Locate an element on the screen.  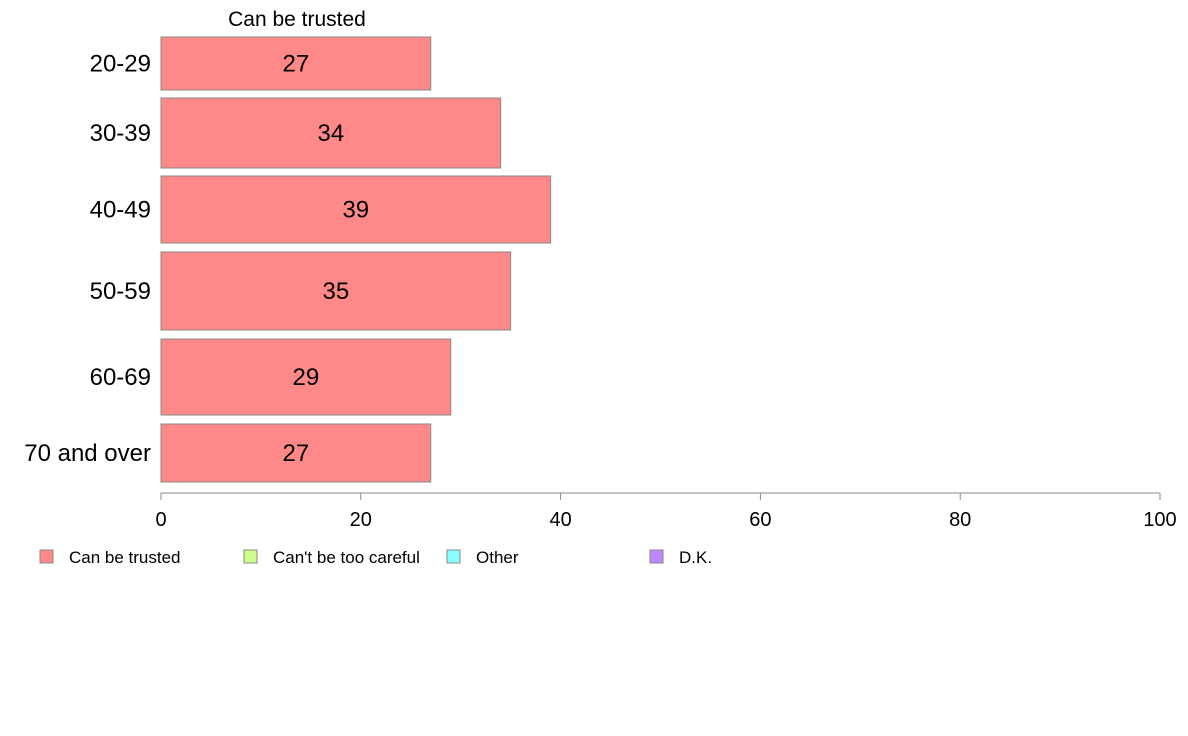
x-tick-label: 20 is located at coordinates (361, 520).